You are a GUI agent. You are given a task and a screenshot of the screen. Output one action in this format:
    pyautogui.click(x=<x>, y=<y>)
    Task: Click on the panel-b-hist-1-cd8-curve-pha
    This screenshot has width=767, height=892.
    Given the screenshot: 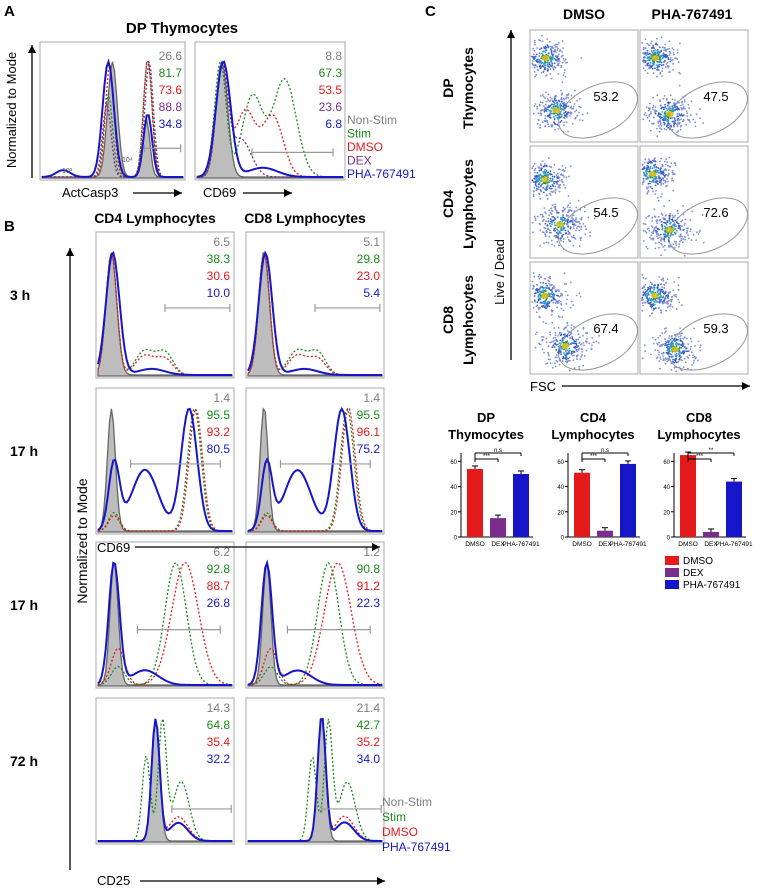 What is the action you would take?
    pyautogui.click(x=314, y=469)
    